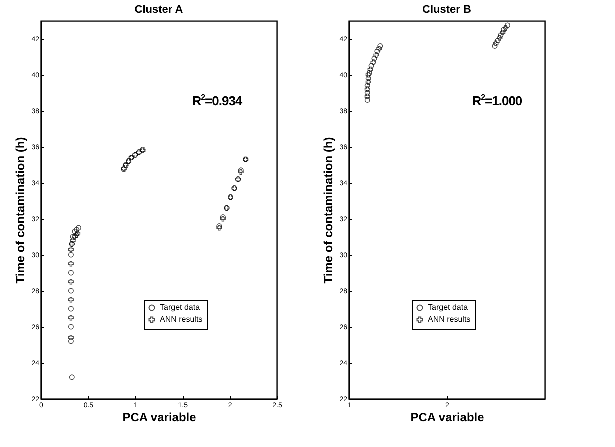 The height and width of the screenshot is (447, 615). I want to click on annotation: R$^{2}$=1.000, so click(497, 100).